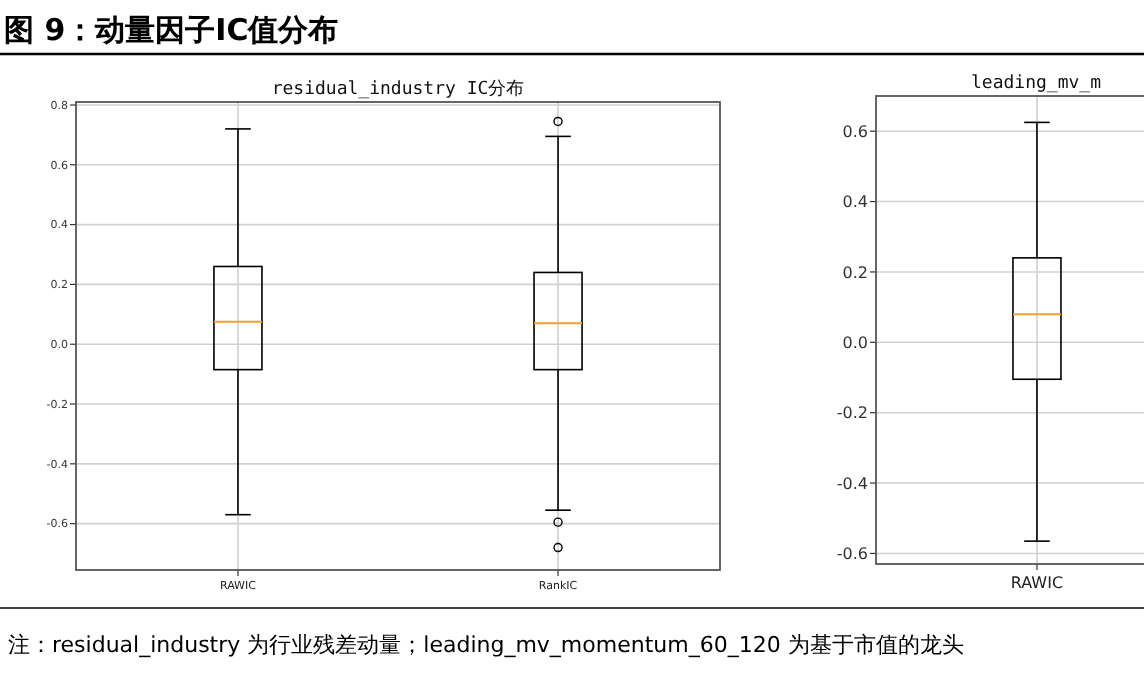 The width and height of the screenshot is (1144, 688). I want to click on y-tick-label: 0.0, so click(855, 342).